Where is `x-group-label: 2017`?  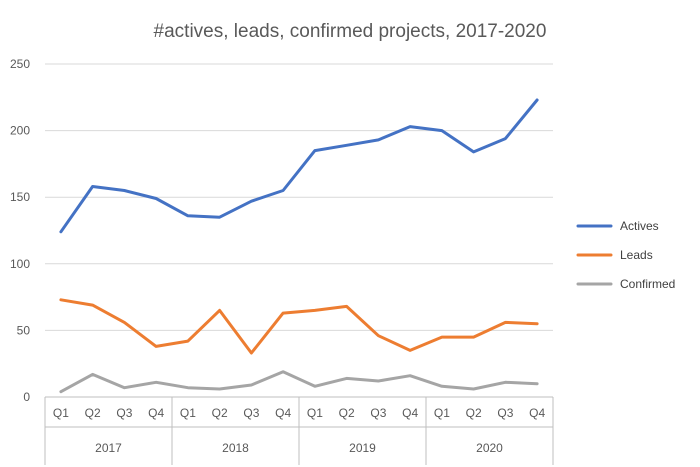
x-group-label: 2017 is located at coordinates (108, 448).